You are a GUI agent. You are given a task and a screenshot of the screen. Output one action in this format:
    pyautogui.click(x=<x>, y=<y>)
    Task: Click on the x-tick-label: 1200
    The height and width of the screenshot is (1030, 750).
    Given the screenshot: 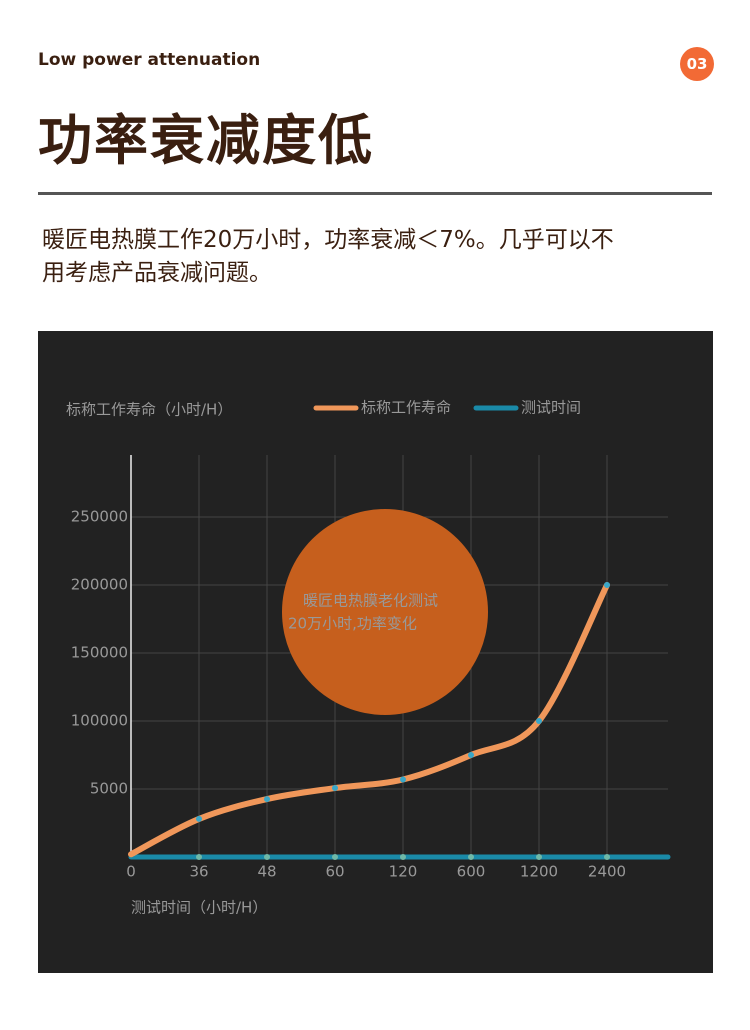 What is the action you would take?
    pyautogui.click(x=539, y=872)
    